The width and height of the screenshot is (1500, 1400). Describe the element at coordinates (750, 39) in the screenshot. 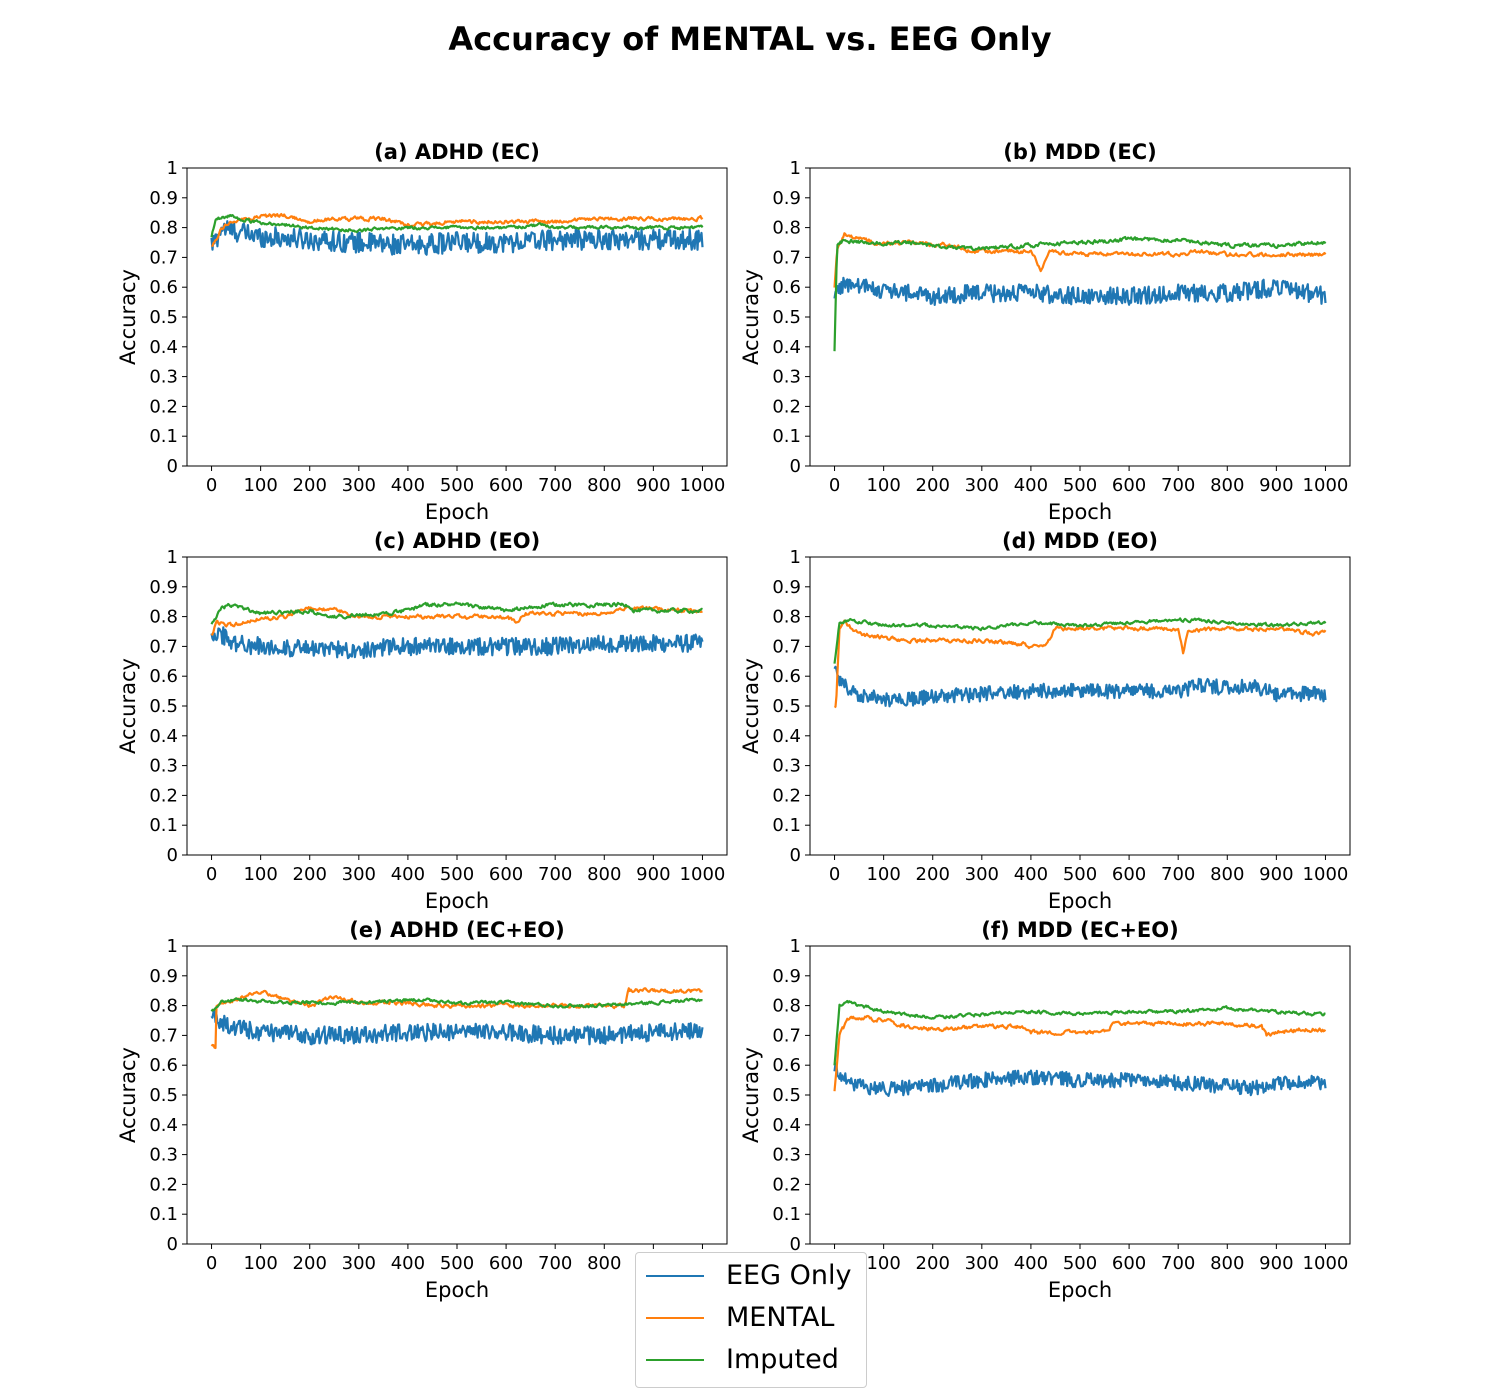

I see `figure-title: Accuracy of MENTAL vs. EEG Only` at that location.